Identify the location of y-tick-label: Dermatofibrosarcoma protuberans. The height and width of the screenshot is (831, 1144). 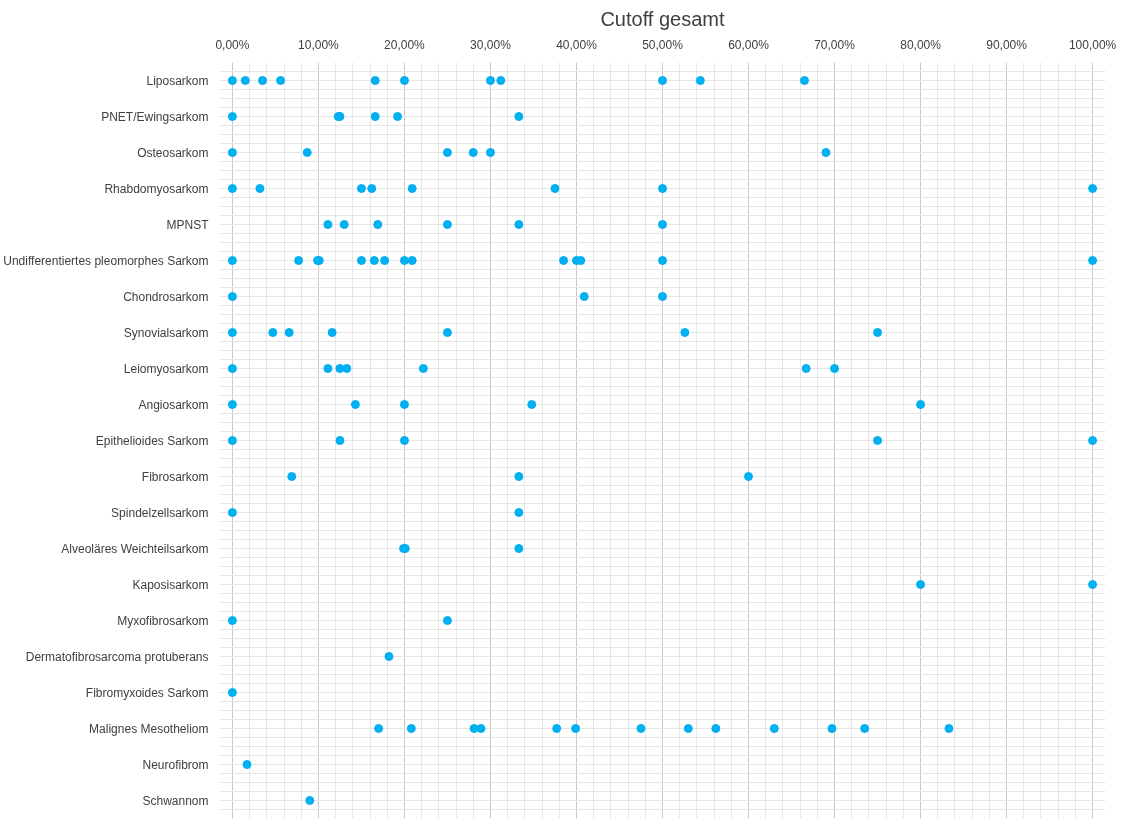
(117, 656).